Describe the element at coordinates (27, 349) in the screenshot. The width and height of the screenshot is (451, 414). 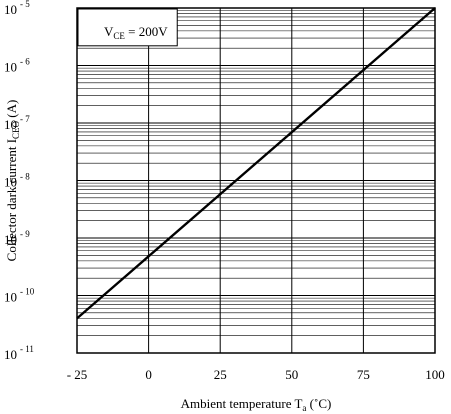
I see `y-tick-exponent: - 11` at that location.